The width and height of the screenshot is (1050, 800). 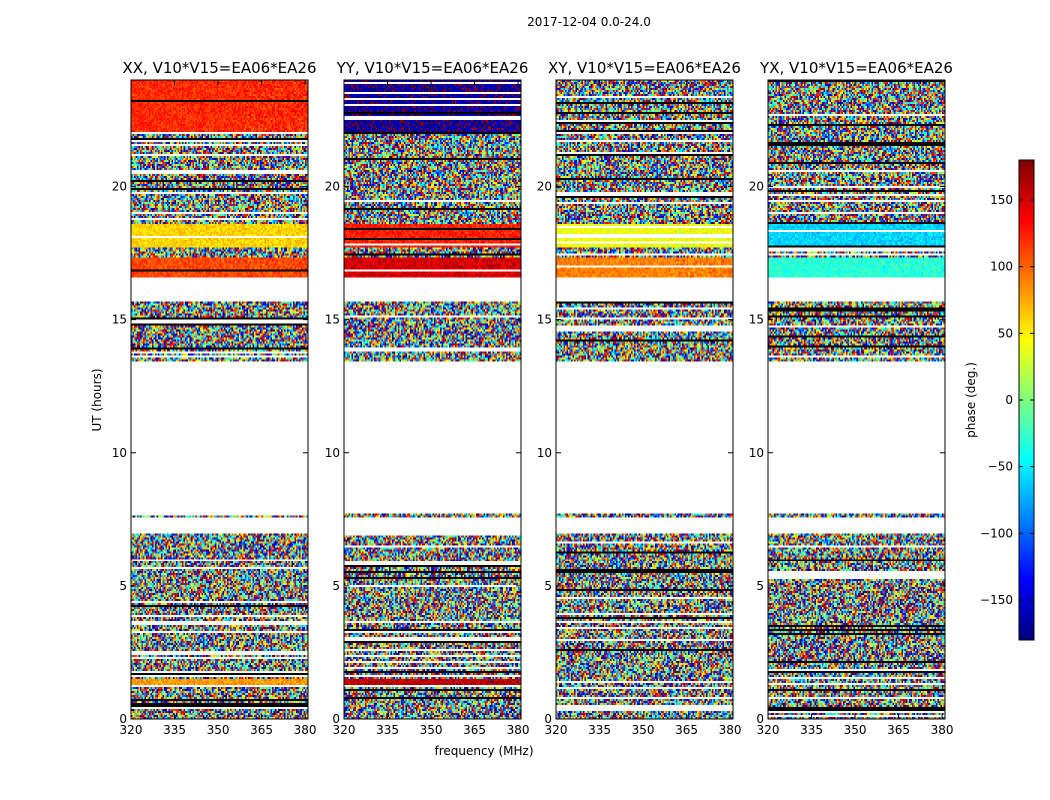 What do you see at coordinates (1001, 200) in the screenshot?
I see `colorbar-tick-label: 150` at bounding box center [1001, 200].